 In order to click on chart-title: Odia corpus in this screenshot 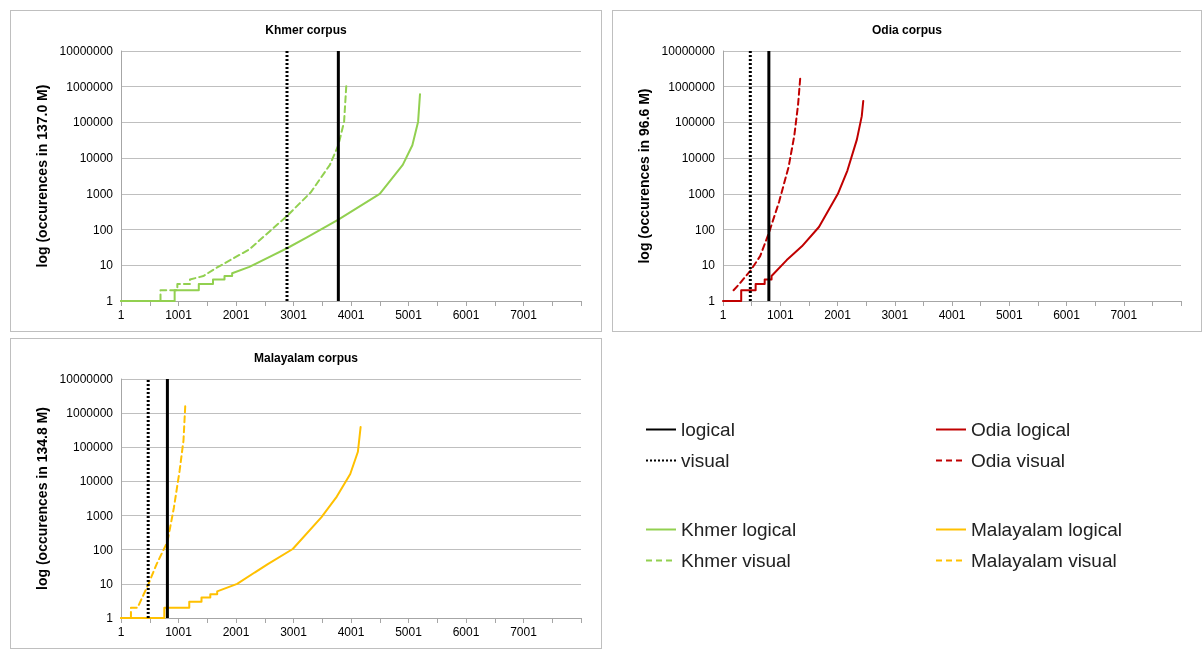, I will do `click(907, 30)`.